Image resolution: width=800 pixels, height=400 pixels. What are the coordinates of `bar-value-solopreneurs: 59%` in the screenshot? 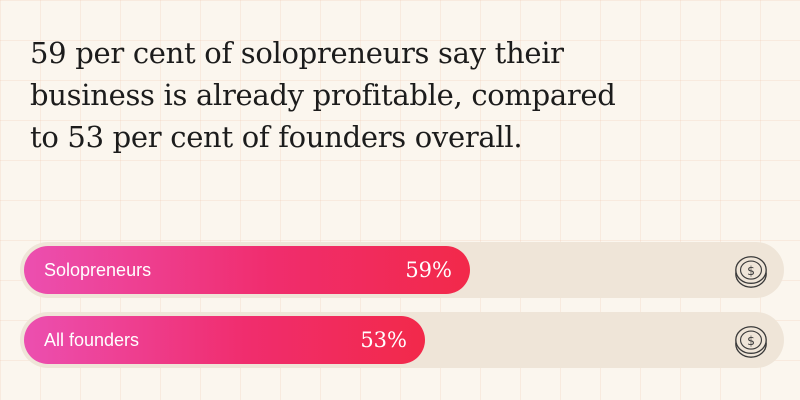 It's located at (428, 270).